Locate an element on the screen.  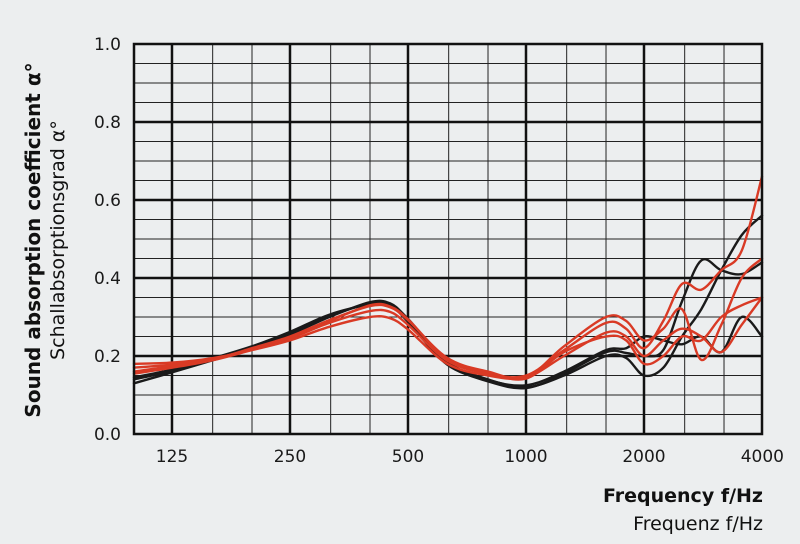
x-tick-label: 500 is located at coordinates (408, 457).